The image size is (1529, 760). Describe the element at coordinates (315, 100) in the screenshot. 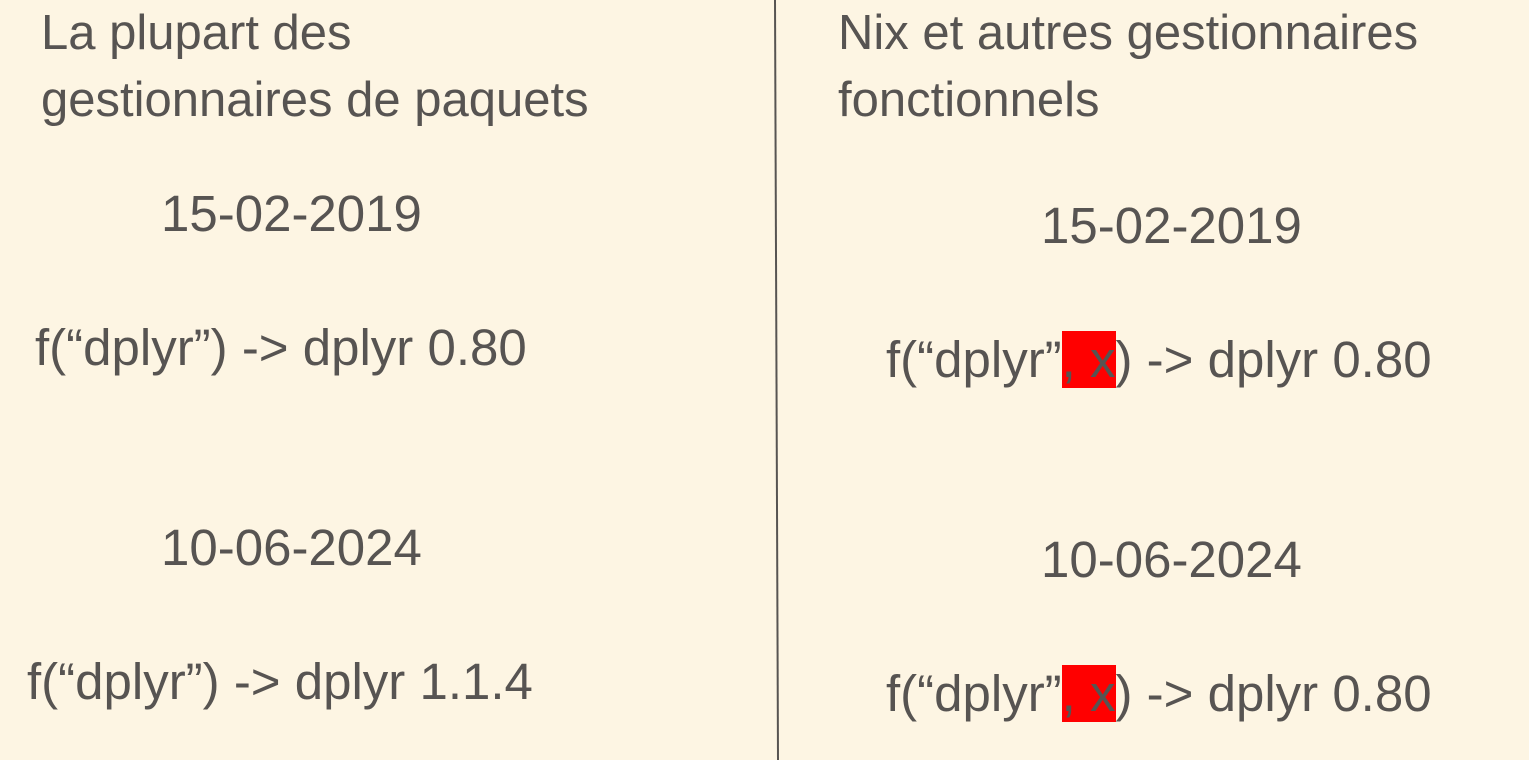

I see `left-heading-line2: gestionnaires de paquets` at that location.